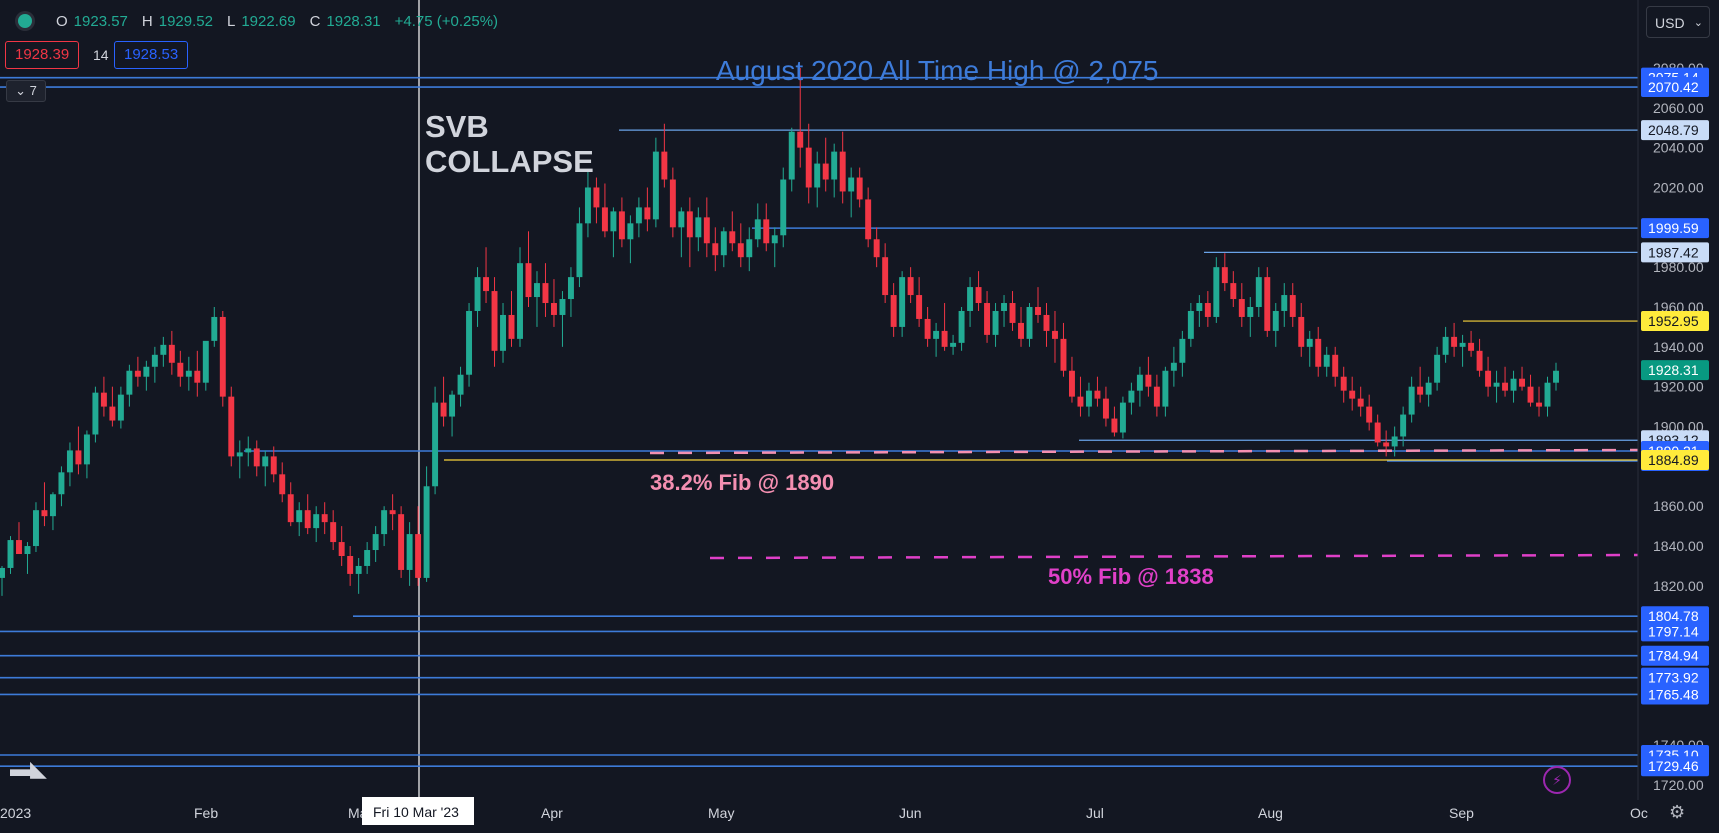 Image resolution: width=1719 pixels, height=833 pixels. Describe the element at coordinates (1678, 586) in the screenshot. I see `price-tick-label: 1820.00` at that location.